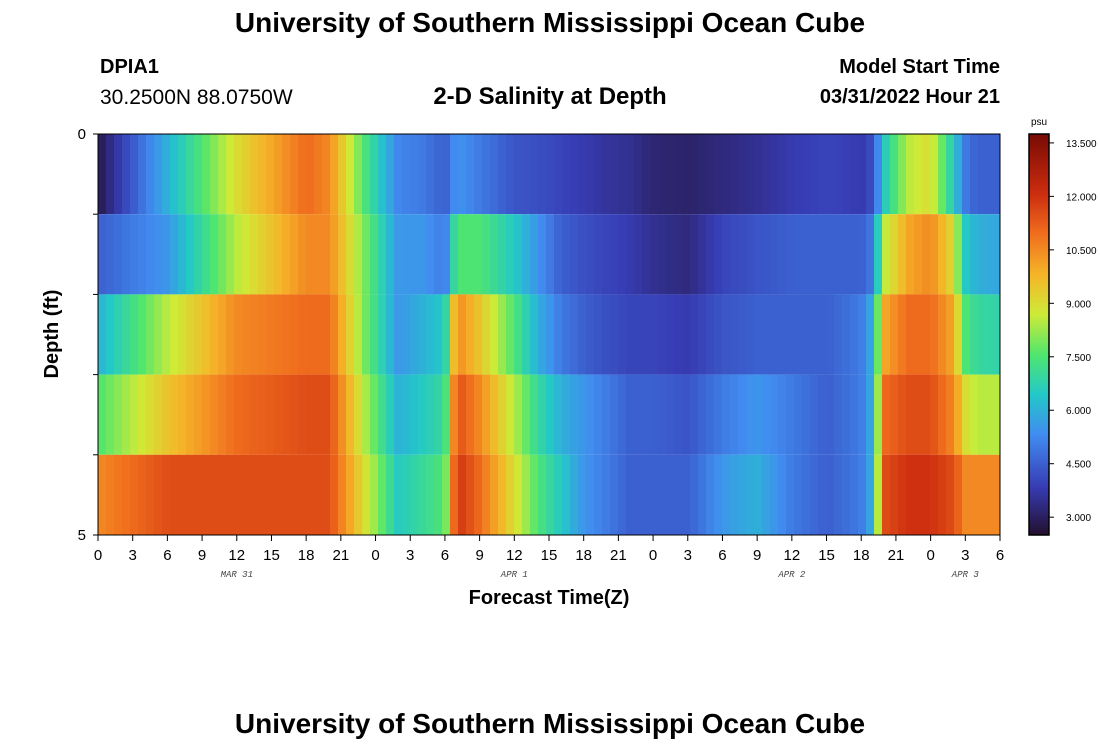  Describe the element at coordinates (237, 575) in the screenshot. I see `x-day-label: MAR 31` at that location.